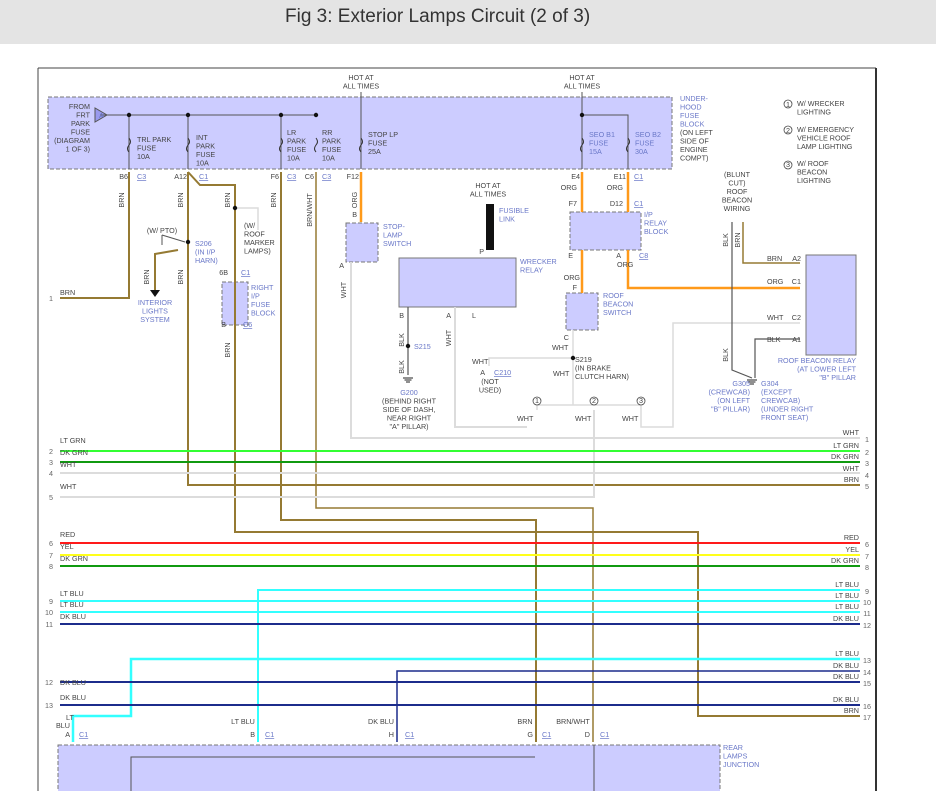 The image size is (936, 791). What do you see at coordinates (796, 317) in the screenshot?
I see `diagram-label: C2` at bounding box center [796, 317].